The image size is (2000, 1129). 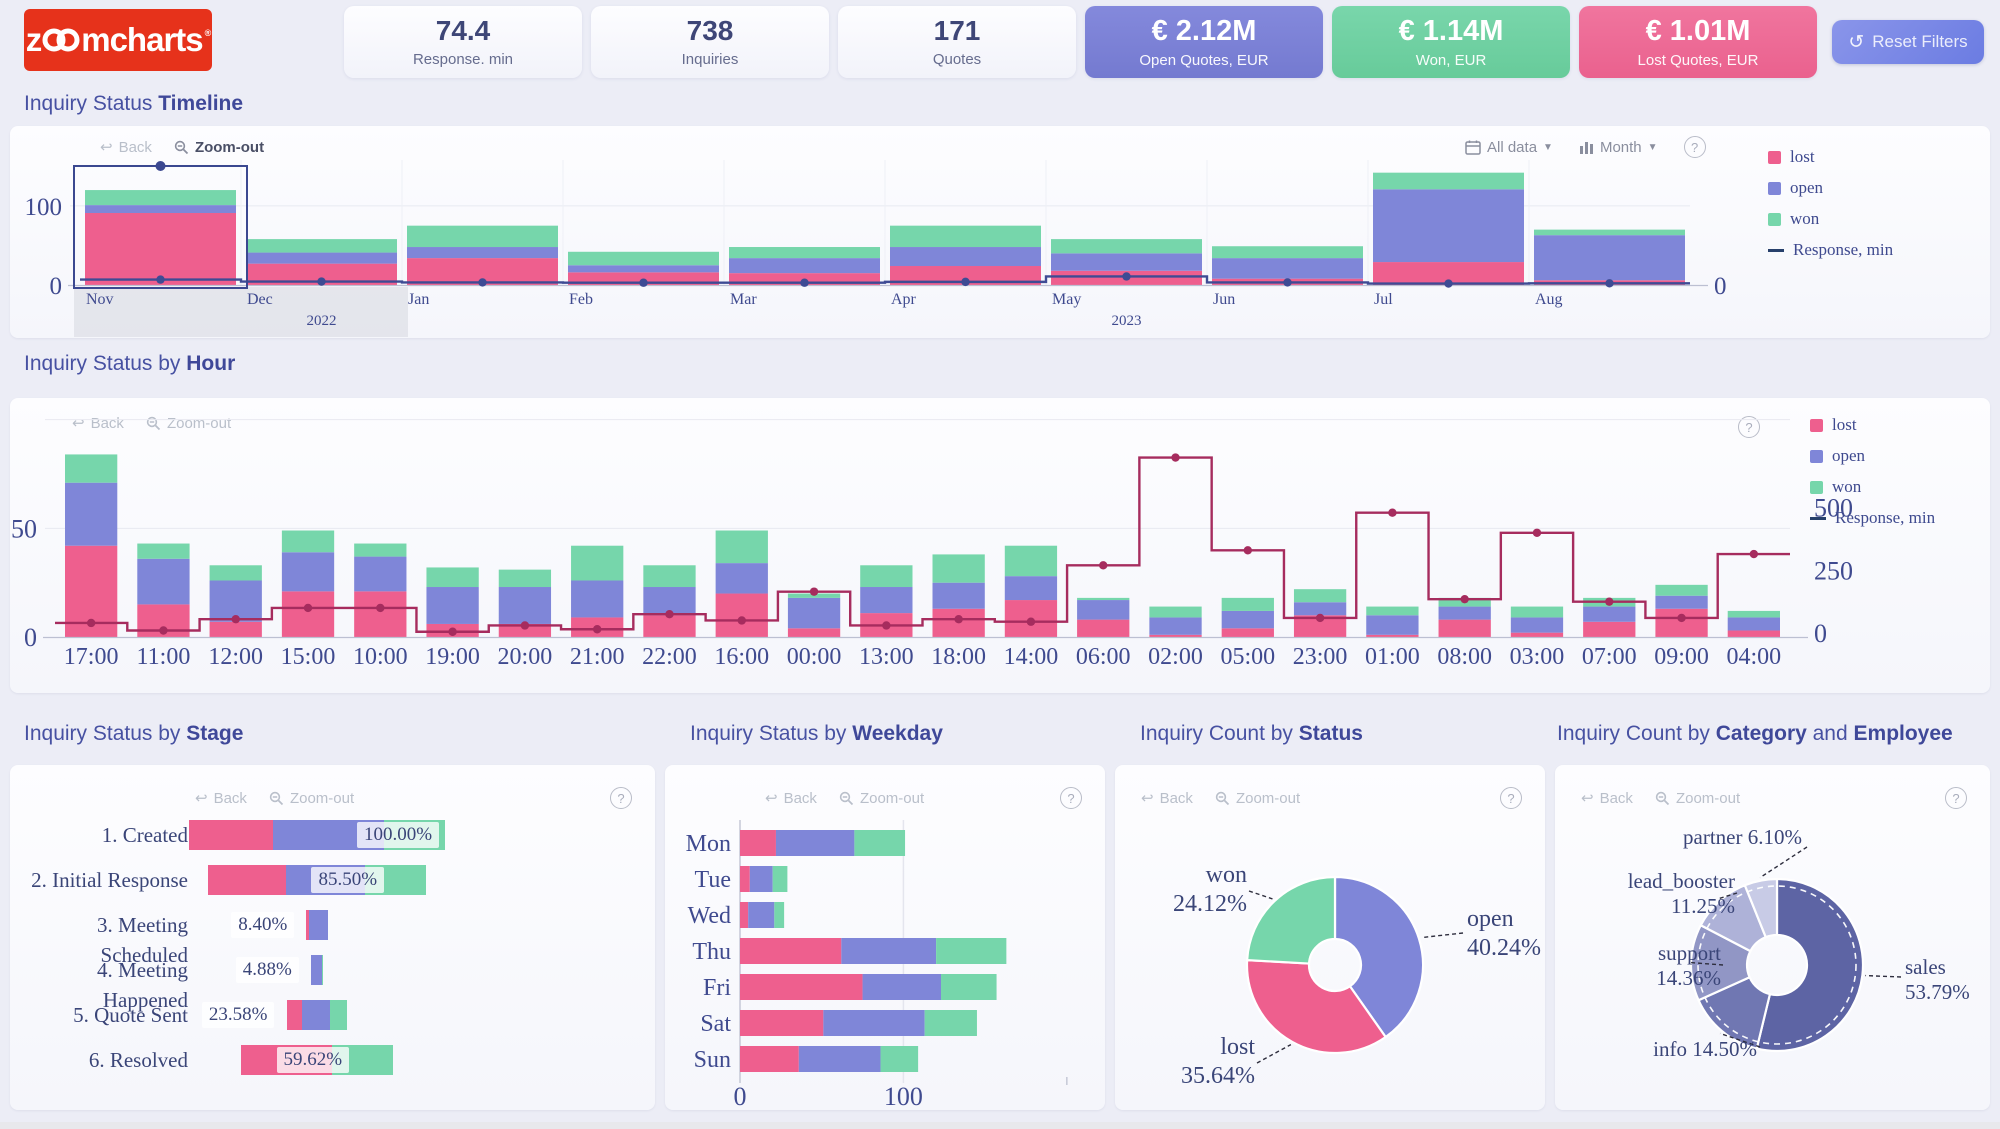 I want to click on x-axis-category-label: 14:00, so click(x=1031, y=657).